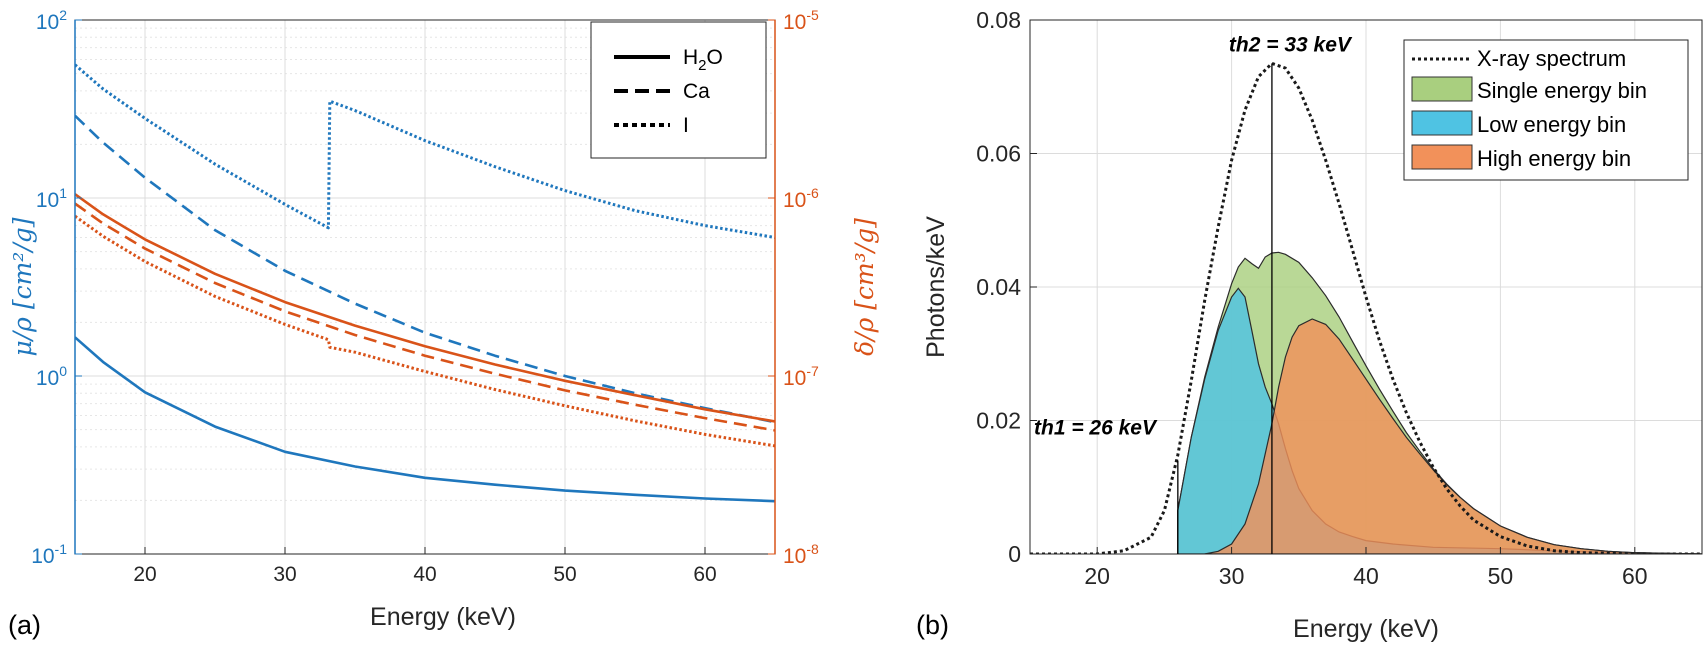 The height and width of the screenshot is (645, 1705). I want to click on panel-b-x-tick-label: 30, so click(1232, 576).